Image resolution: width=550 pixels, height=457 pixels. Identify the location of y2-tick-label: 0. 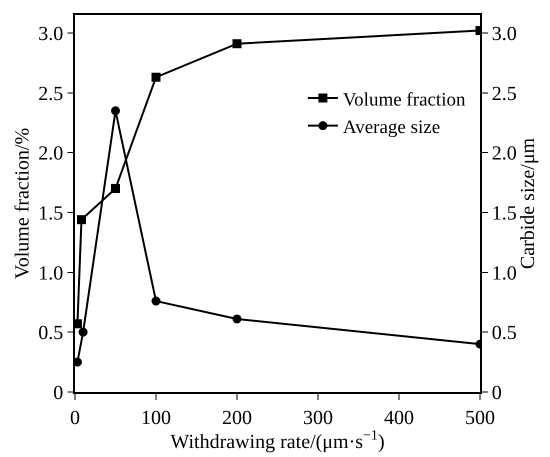
(497, 393).